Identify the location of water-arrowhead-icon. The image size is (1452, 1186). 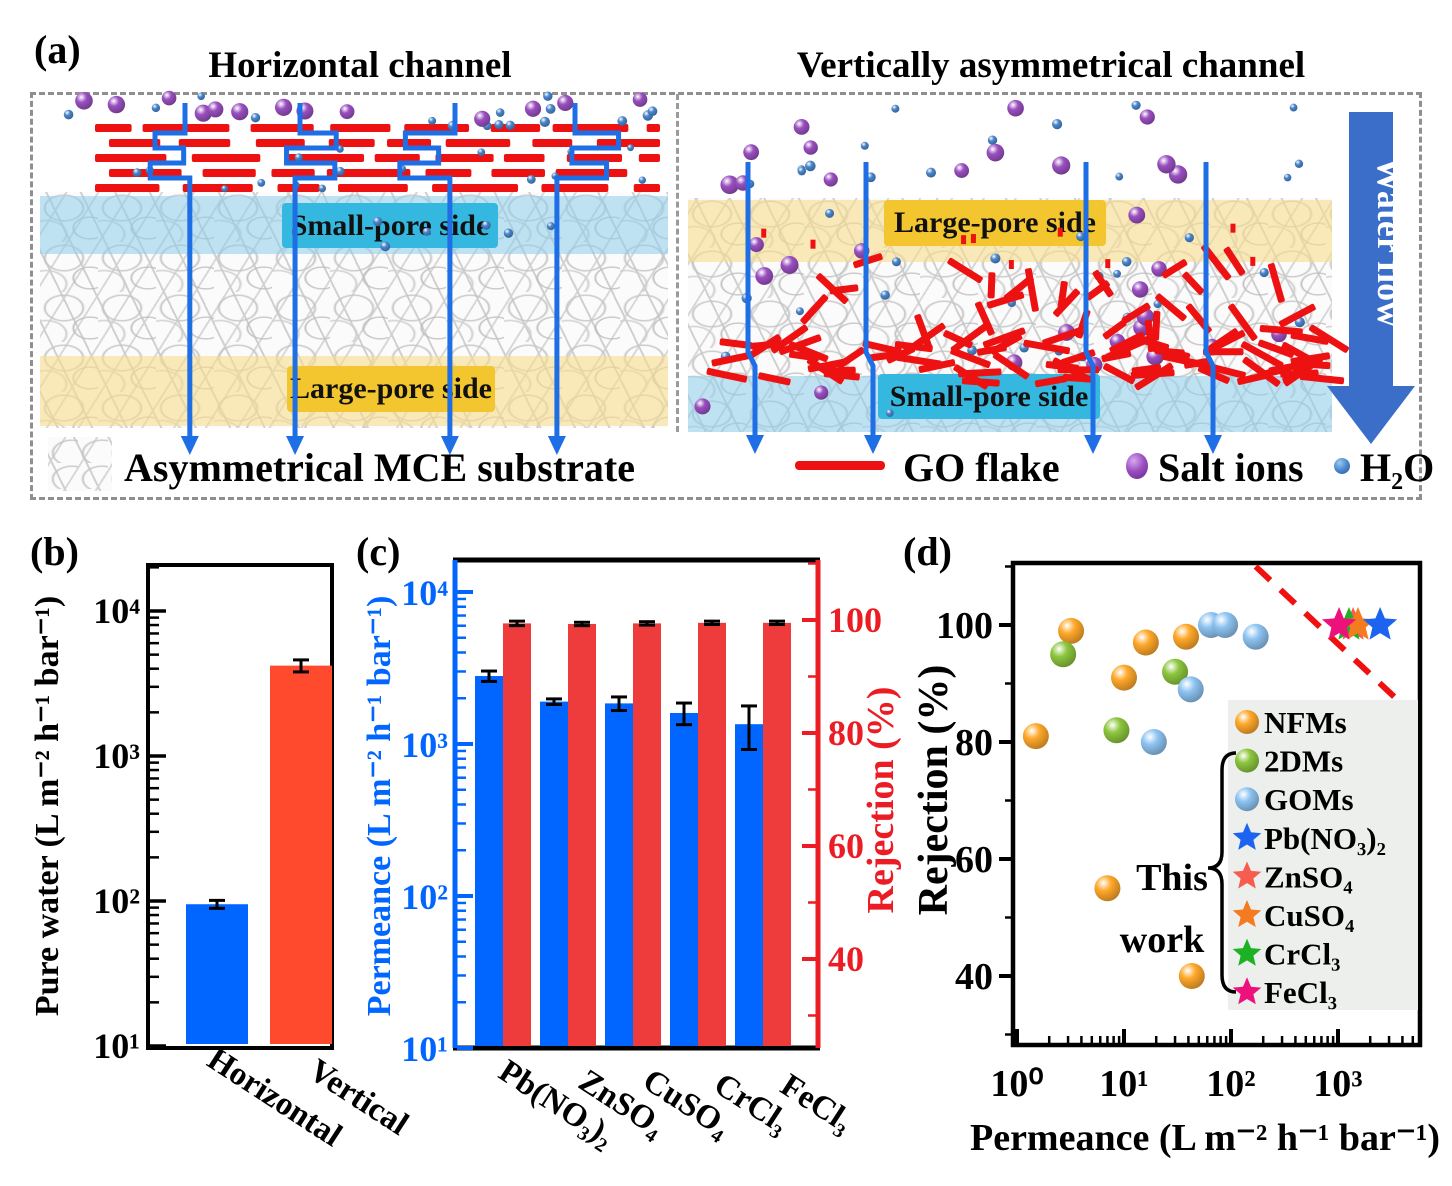
(873, 444).